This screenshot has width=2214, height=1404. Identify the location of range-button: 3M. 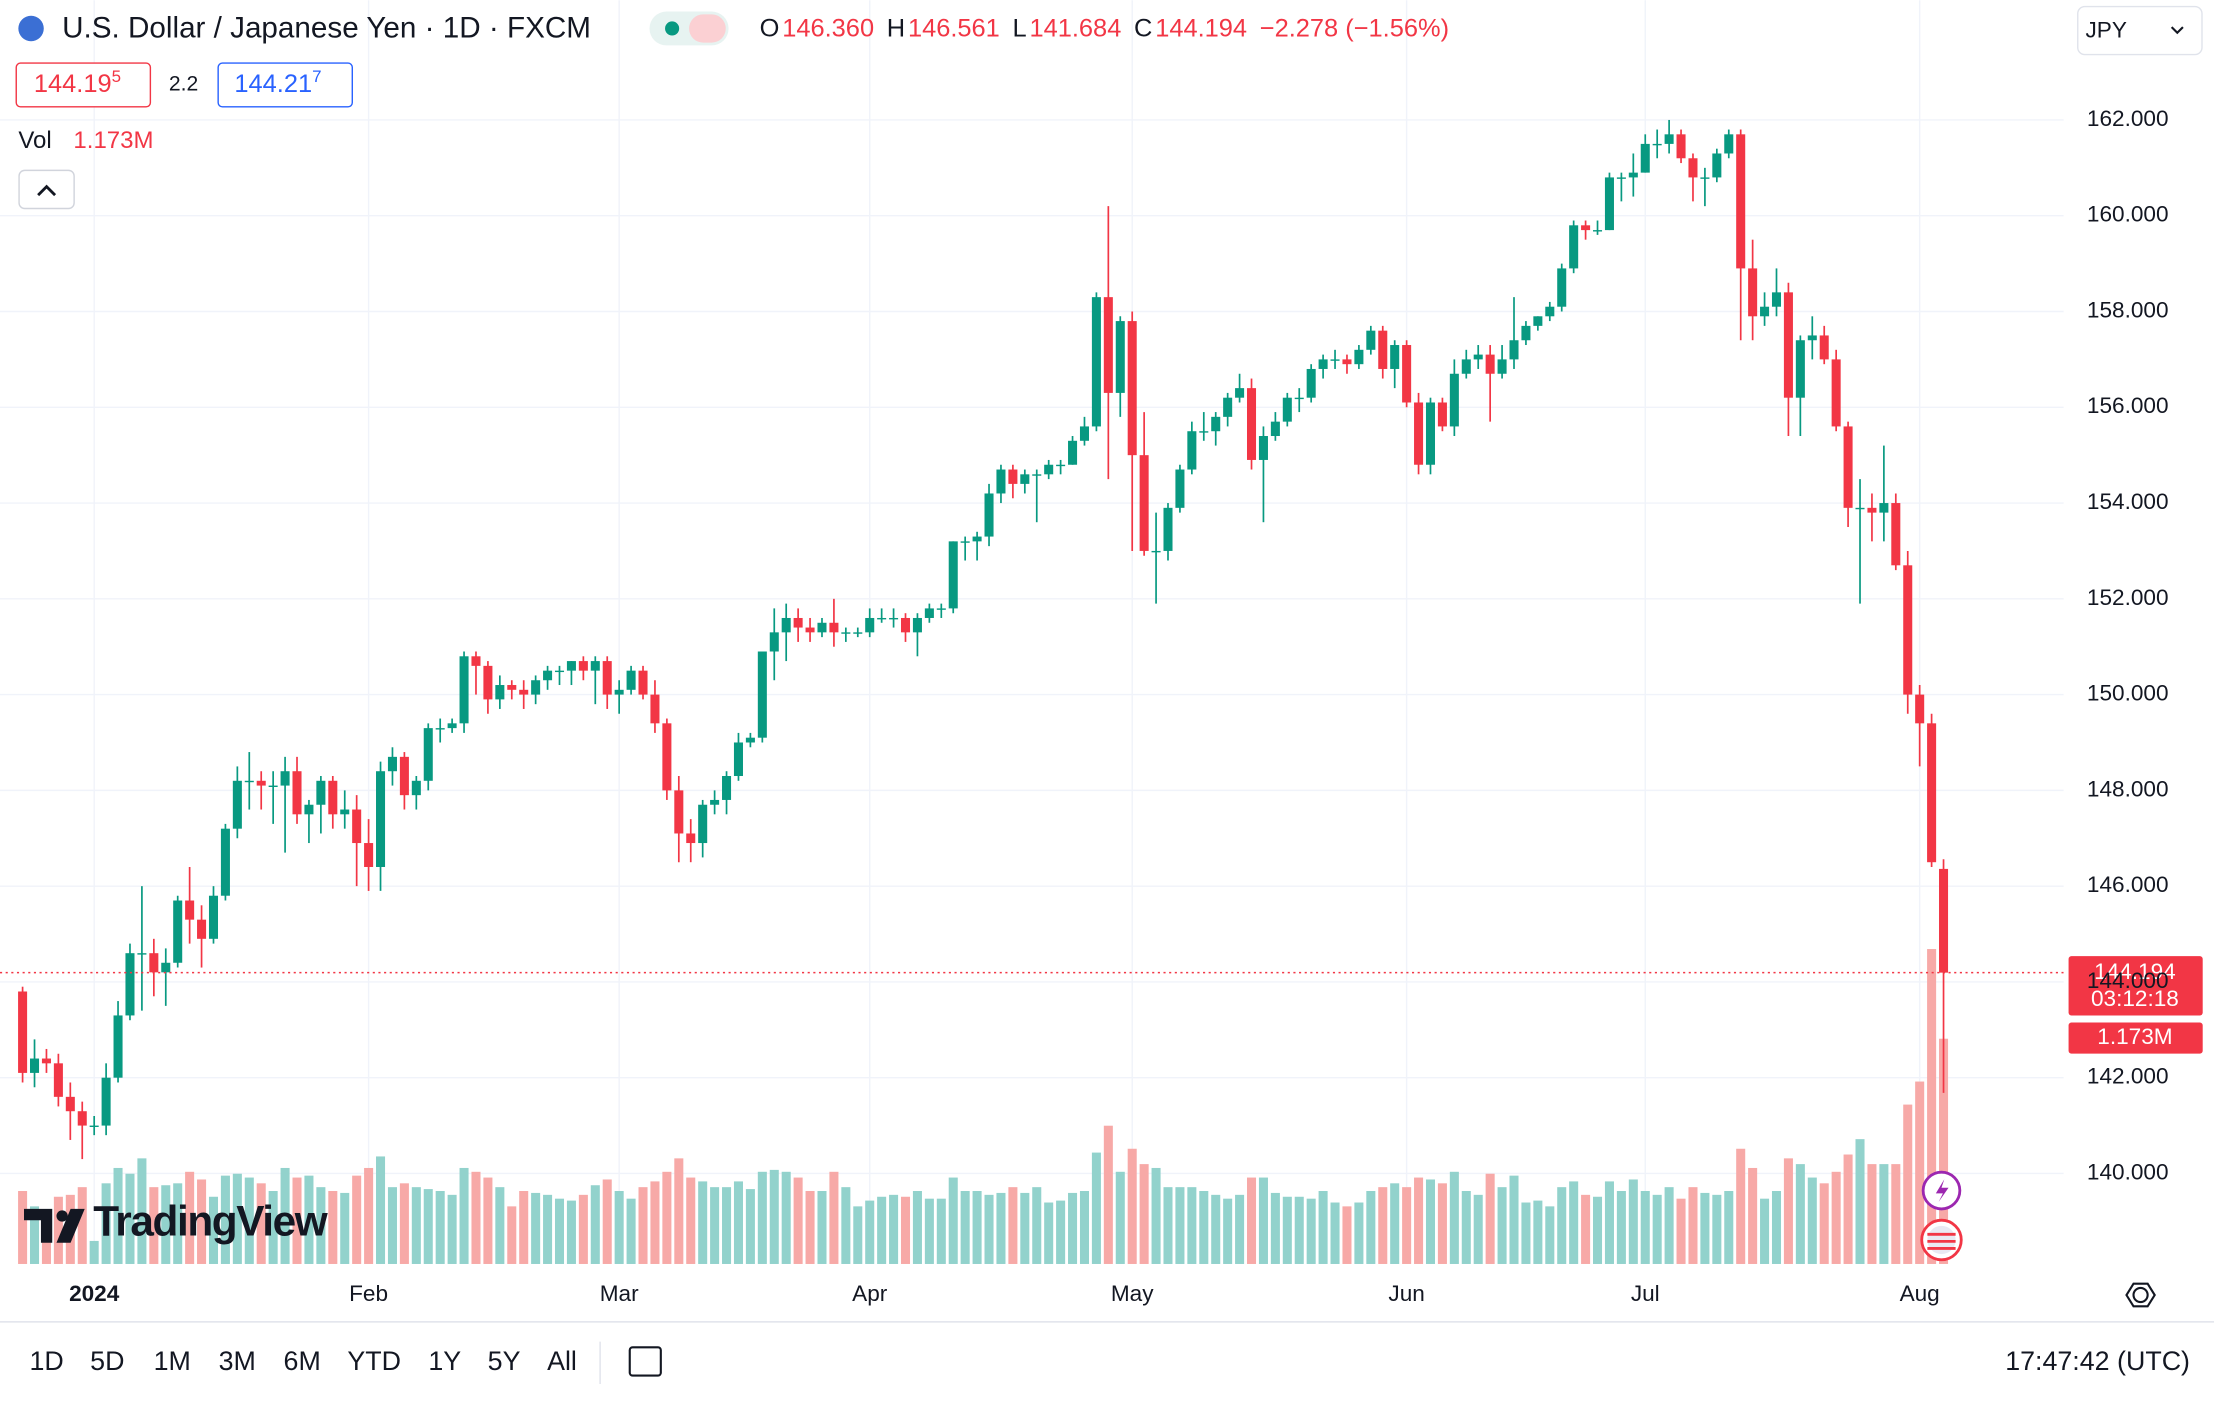
(237, 1361).